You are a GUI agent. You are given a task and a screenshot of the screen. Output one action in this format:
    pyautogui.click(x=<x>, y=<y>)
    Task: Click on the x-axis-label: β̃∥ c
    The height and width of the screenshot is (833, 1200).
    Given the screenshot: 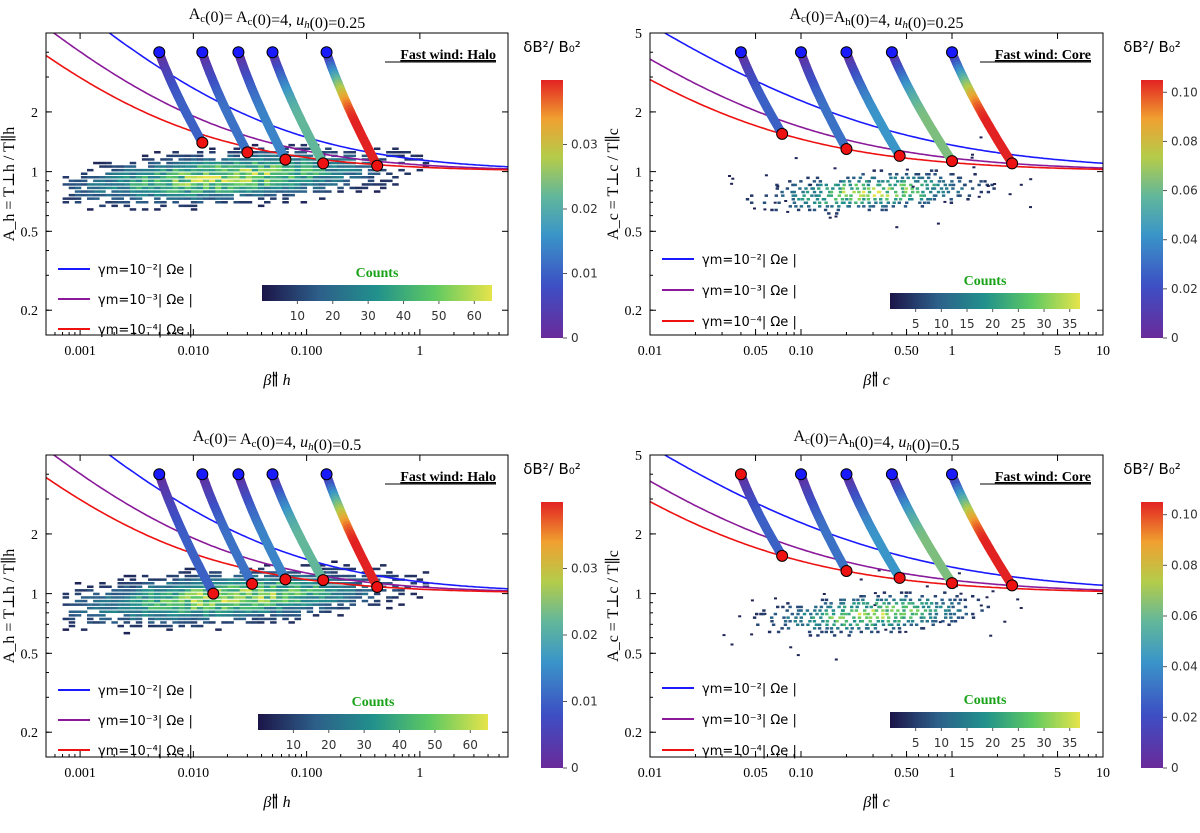 What is the action you would take?
    pyautogui.click(x=875, y=380)
    